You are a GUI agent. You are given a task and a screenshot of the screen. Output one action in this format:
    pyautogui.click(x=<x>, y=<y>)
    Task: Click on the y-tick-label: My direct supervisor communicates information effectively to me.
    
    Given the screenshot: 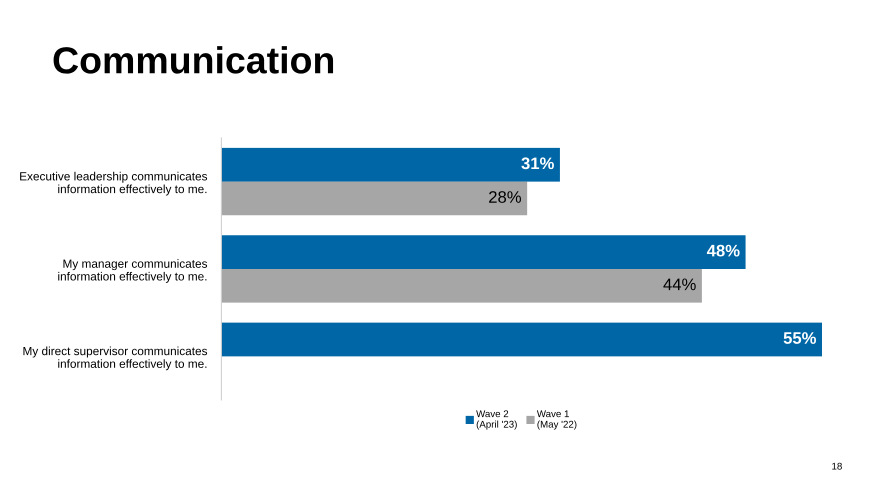 What is the action you would take?
    pyautogui.click(x=115, y=358)
    